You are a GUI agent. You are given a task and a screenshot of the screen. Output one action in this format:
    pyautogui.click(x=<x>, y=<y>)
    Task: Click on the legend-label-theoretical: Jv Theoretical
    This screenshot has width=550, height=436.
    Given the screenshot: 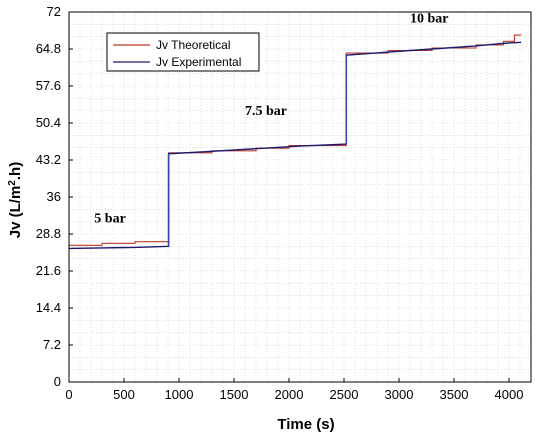 What is the action you would take?
    pyautogui.click(x=193, y=45)
    